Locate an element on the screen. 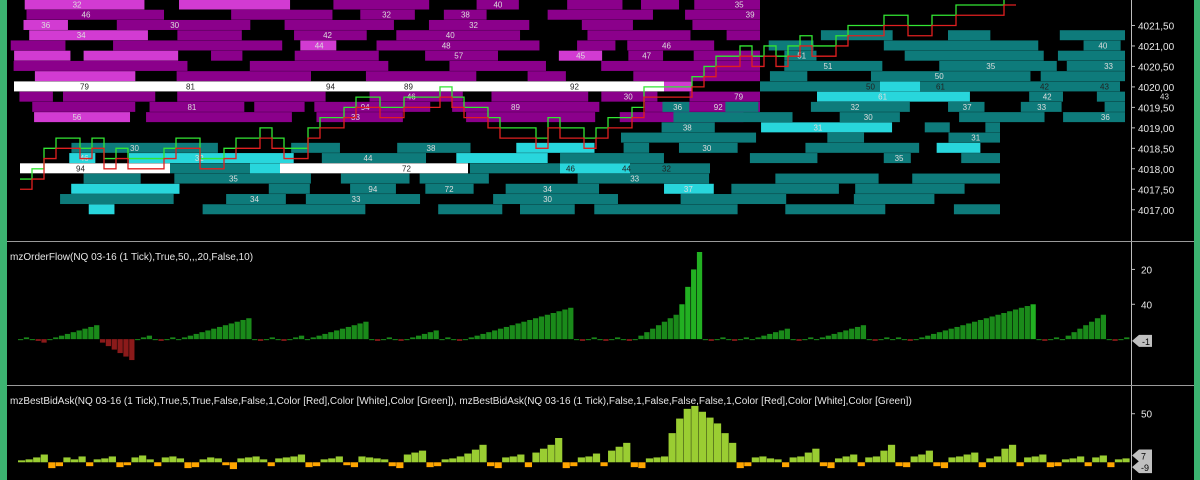  ask-volume-label: 47 is located at coordinates (646, 56).